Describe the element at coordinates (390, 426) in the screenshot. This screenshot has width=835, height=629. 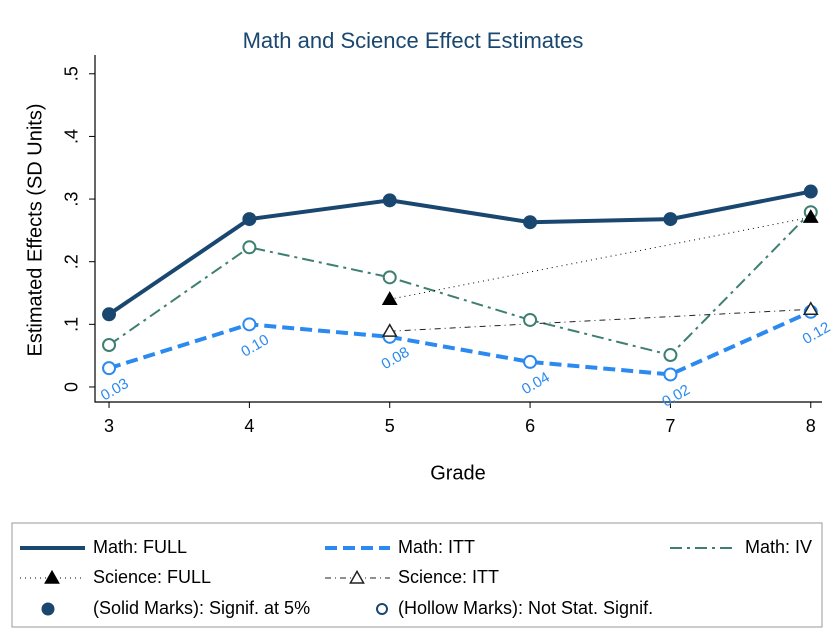
I see `x-tick-label: 5` at that location.